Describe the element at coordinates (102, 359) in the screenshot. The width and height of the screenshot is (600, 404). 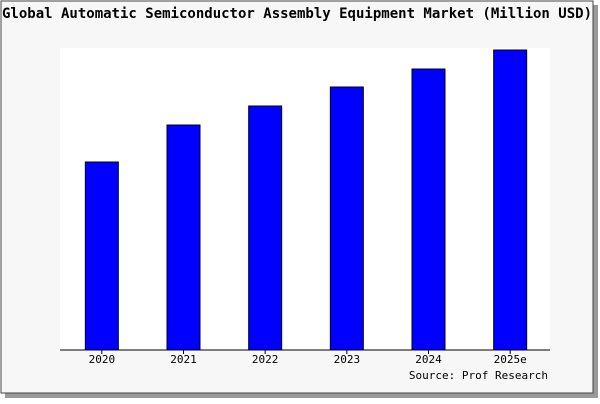
I see `x-tick-label: 2020` at that location.